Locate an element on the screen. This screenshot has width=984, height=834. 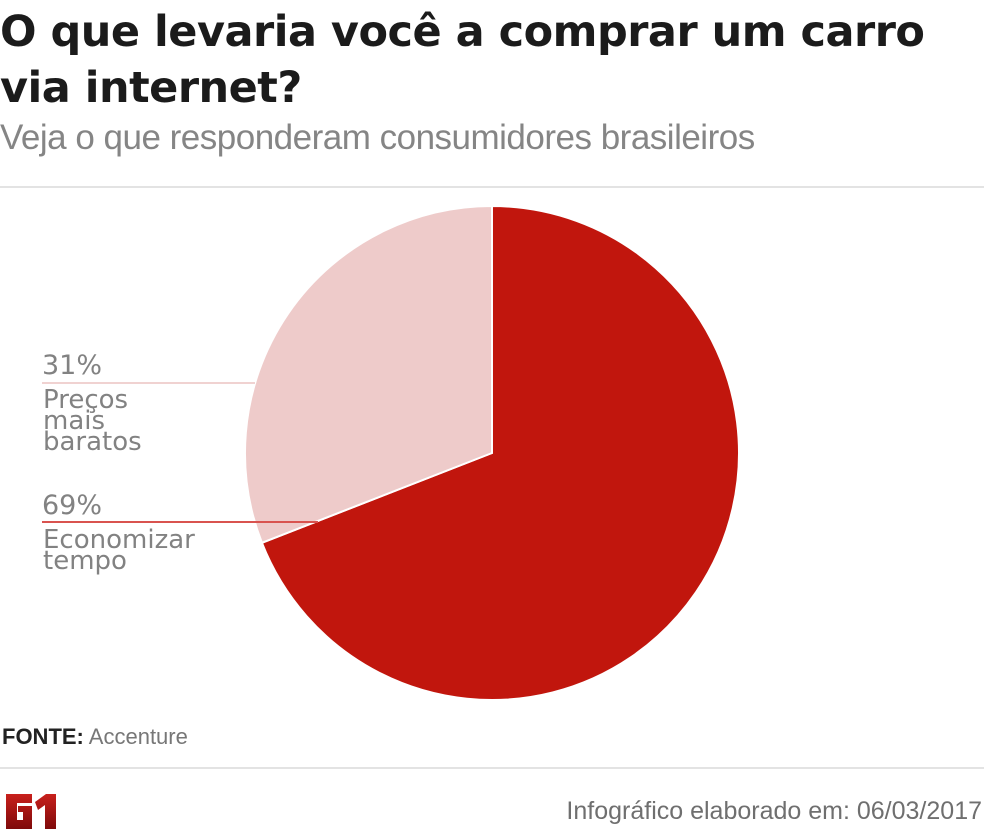
source-label: FONTE: is located at coordinates (43, 736).